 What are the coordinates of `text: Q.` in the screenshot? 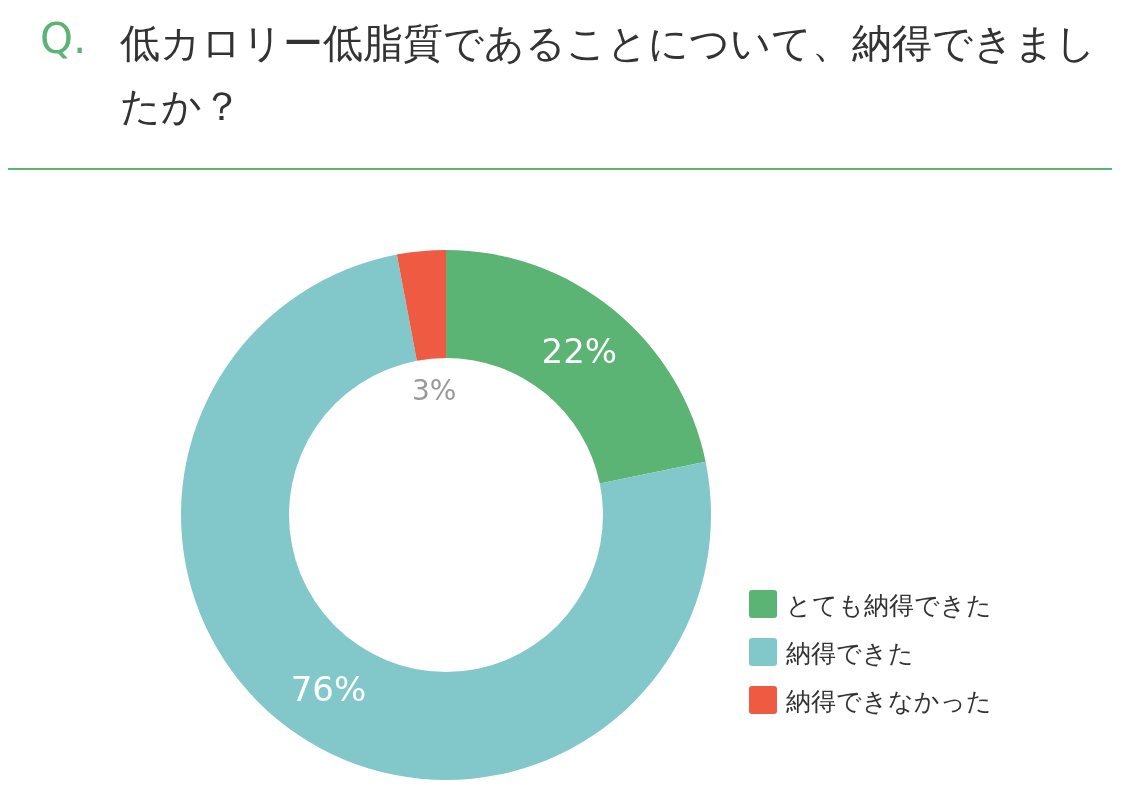 It's located at (63, 38).